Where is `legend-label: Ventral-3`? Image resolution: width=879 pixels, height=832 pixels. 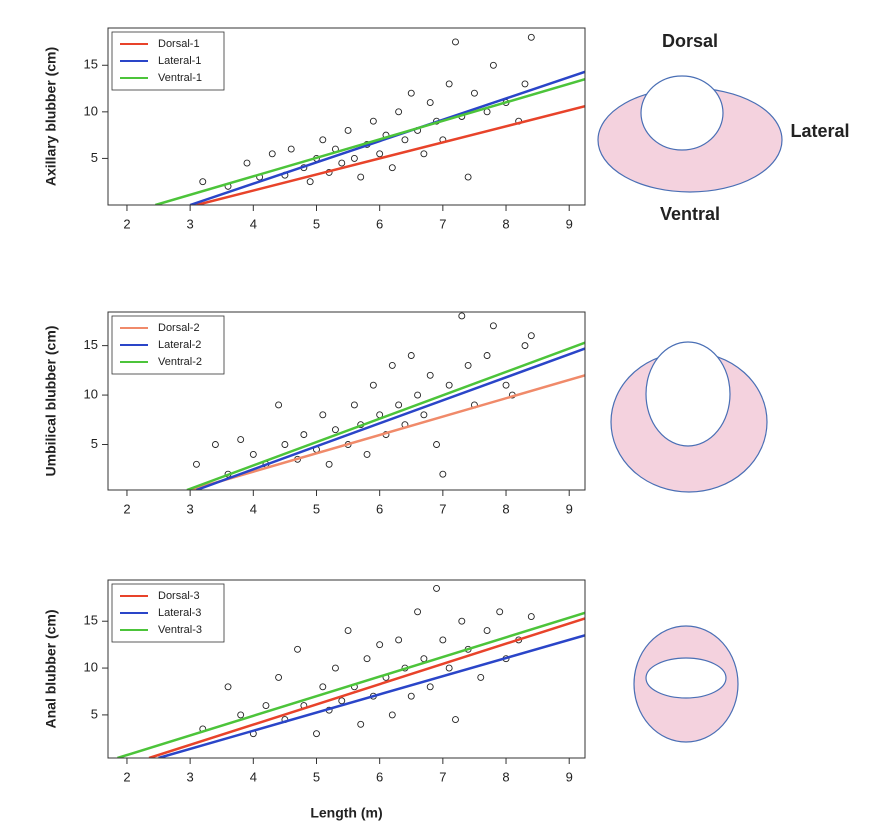
legend-label: Ventral-3 is located at coordinates (180, 630).